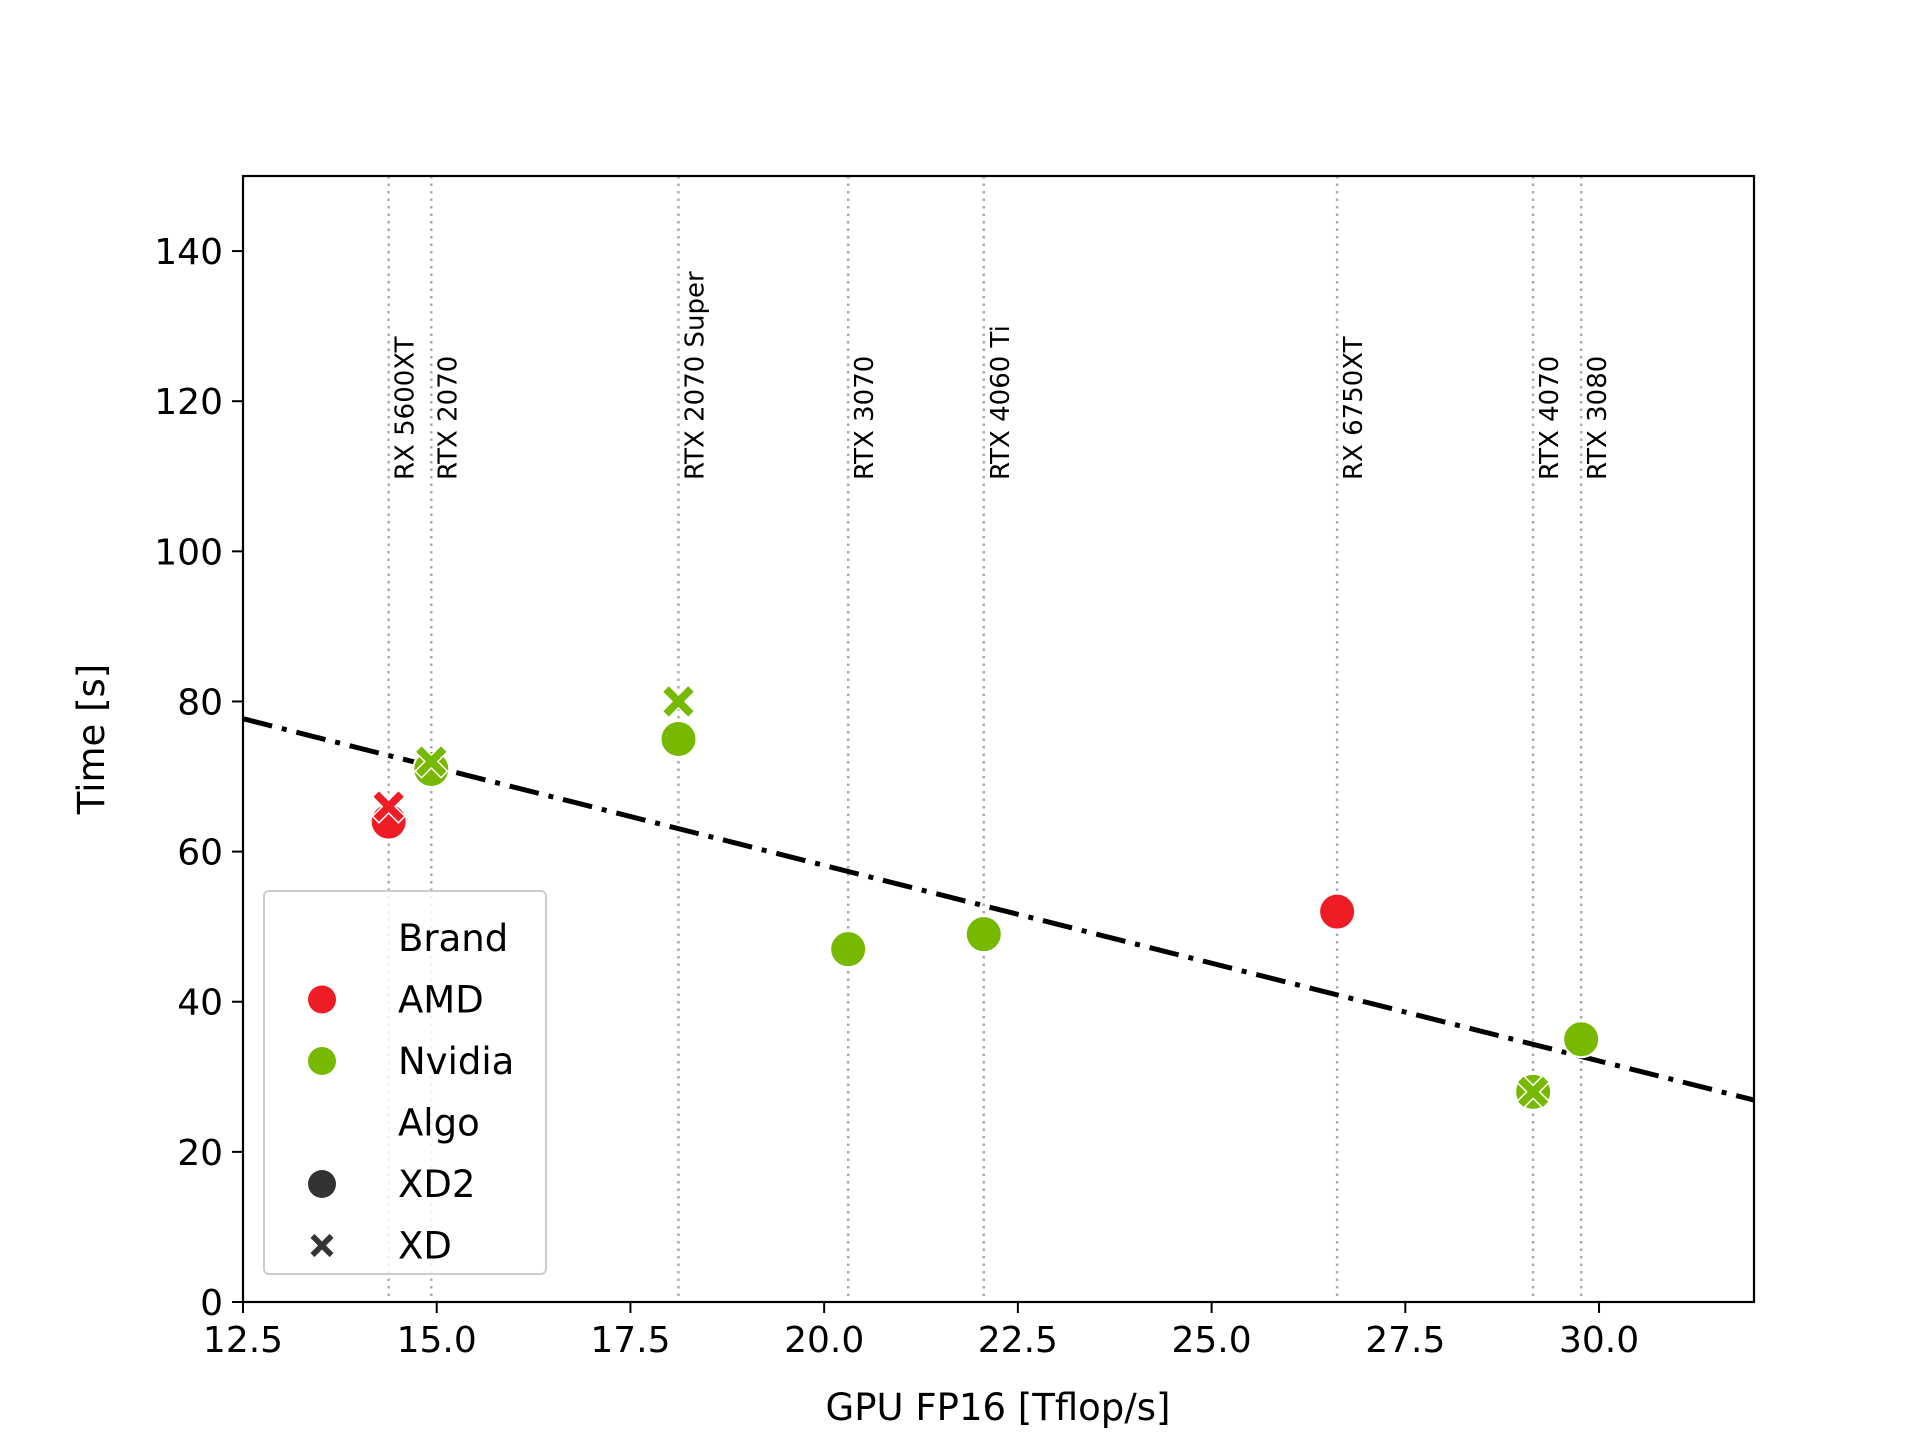 The height and width of the screenshot is (1440, 1920). I want to click on point-rtx-3070-xd2, so click(848, 949).